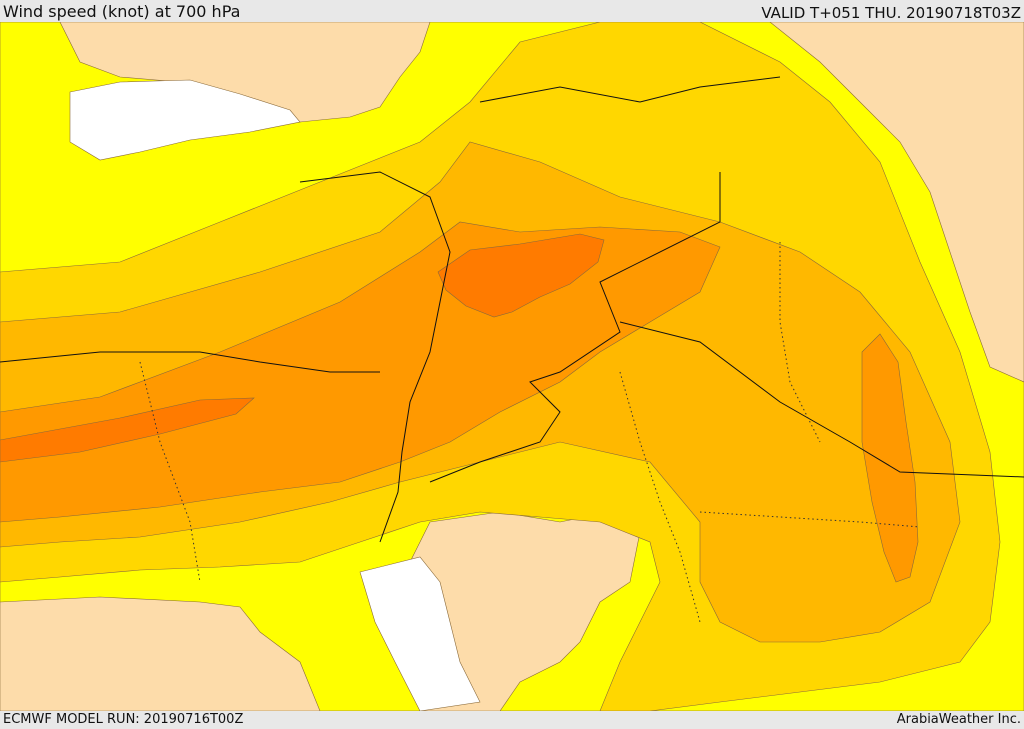 The height and width of the screenshot is (729, 1024). Describe the element at coordinates (245, 72) in the screenshot. I see `band-level-0-anatolia` at that location.